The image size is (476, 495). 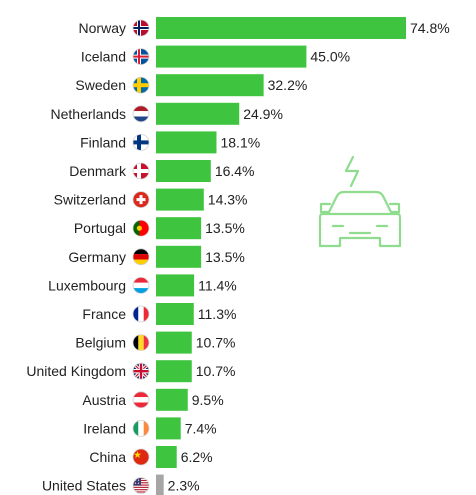 What do you see at coordinates (141, 400) in the screenshot?
I see `austria-flag-icon` at bounding box center [141, 400].